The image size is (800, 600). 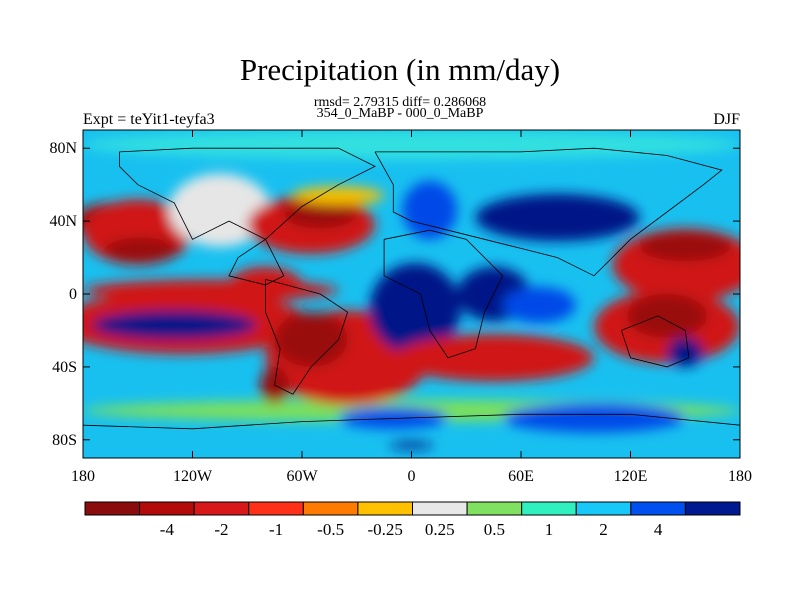 What do you see at coordinates (400, 113) in the screenshot?
I see `subtitle-periods: 354_0_MaBP - 000_0_MaBP` at bounding box center [400, 113].